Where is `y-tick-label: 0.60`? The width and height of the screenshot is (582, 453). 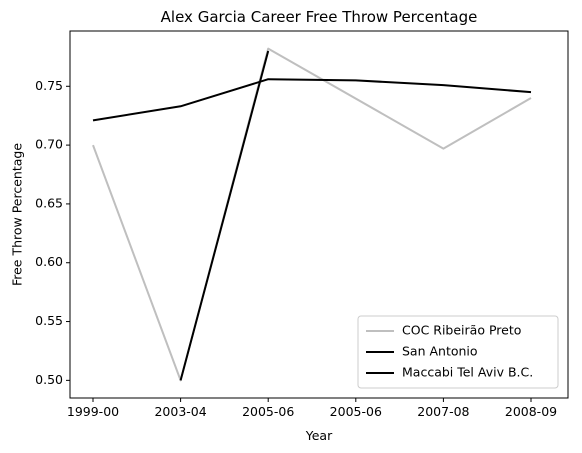
y-tick-label: 0.60 is located at coordinates (49, 261).